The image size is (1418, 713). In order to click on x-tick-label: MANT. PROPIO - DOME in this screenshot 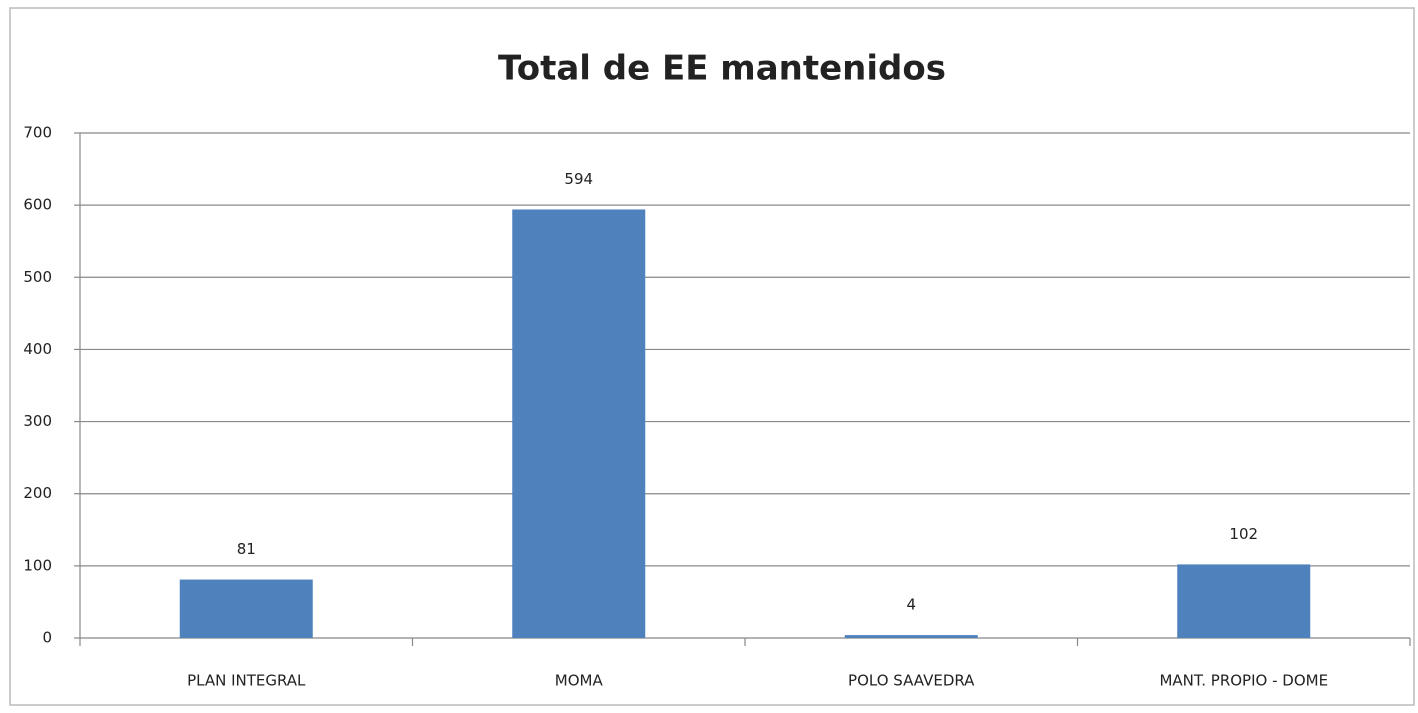, I will do `click(1243, 681)`.